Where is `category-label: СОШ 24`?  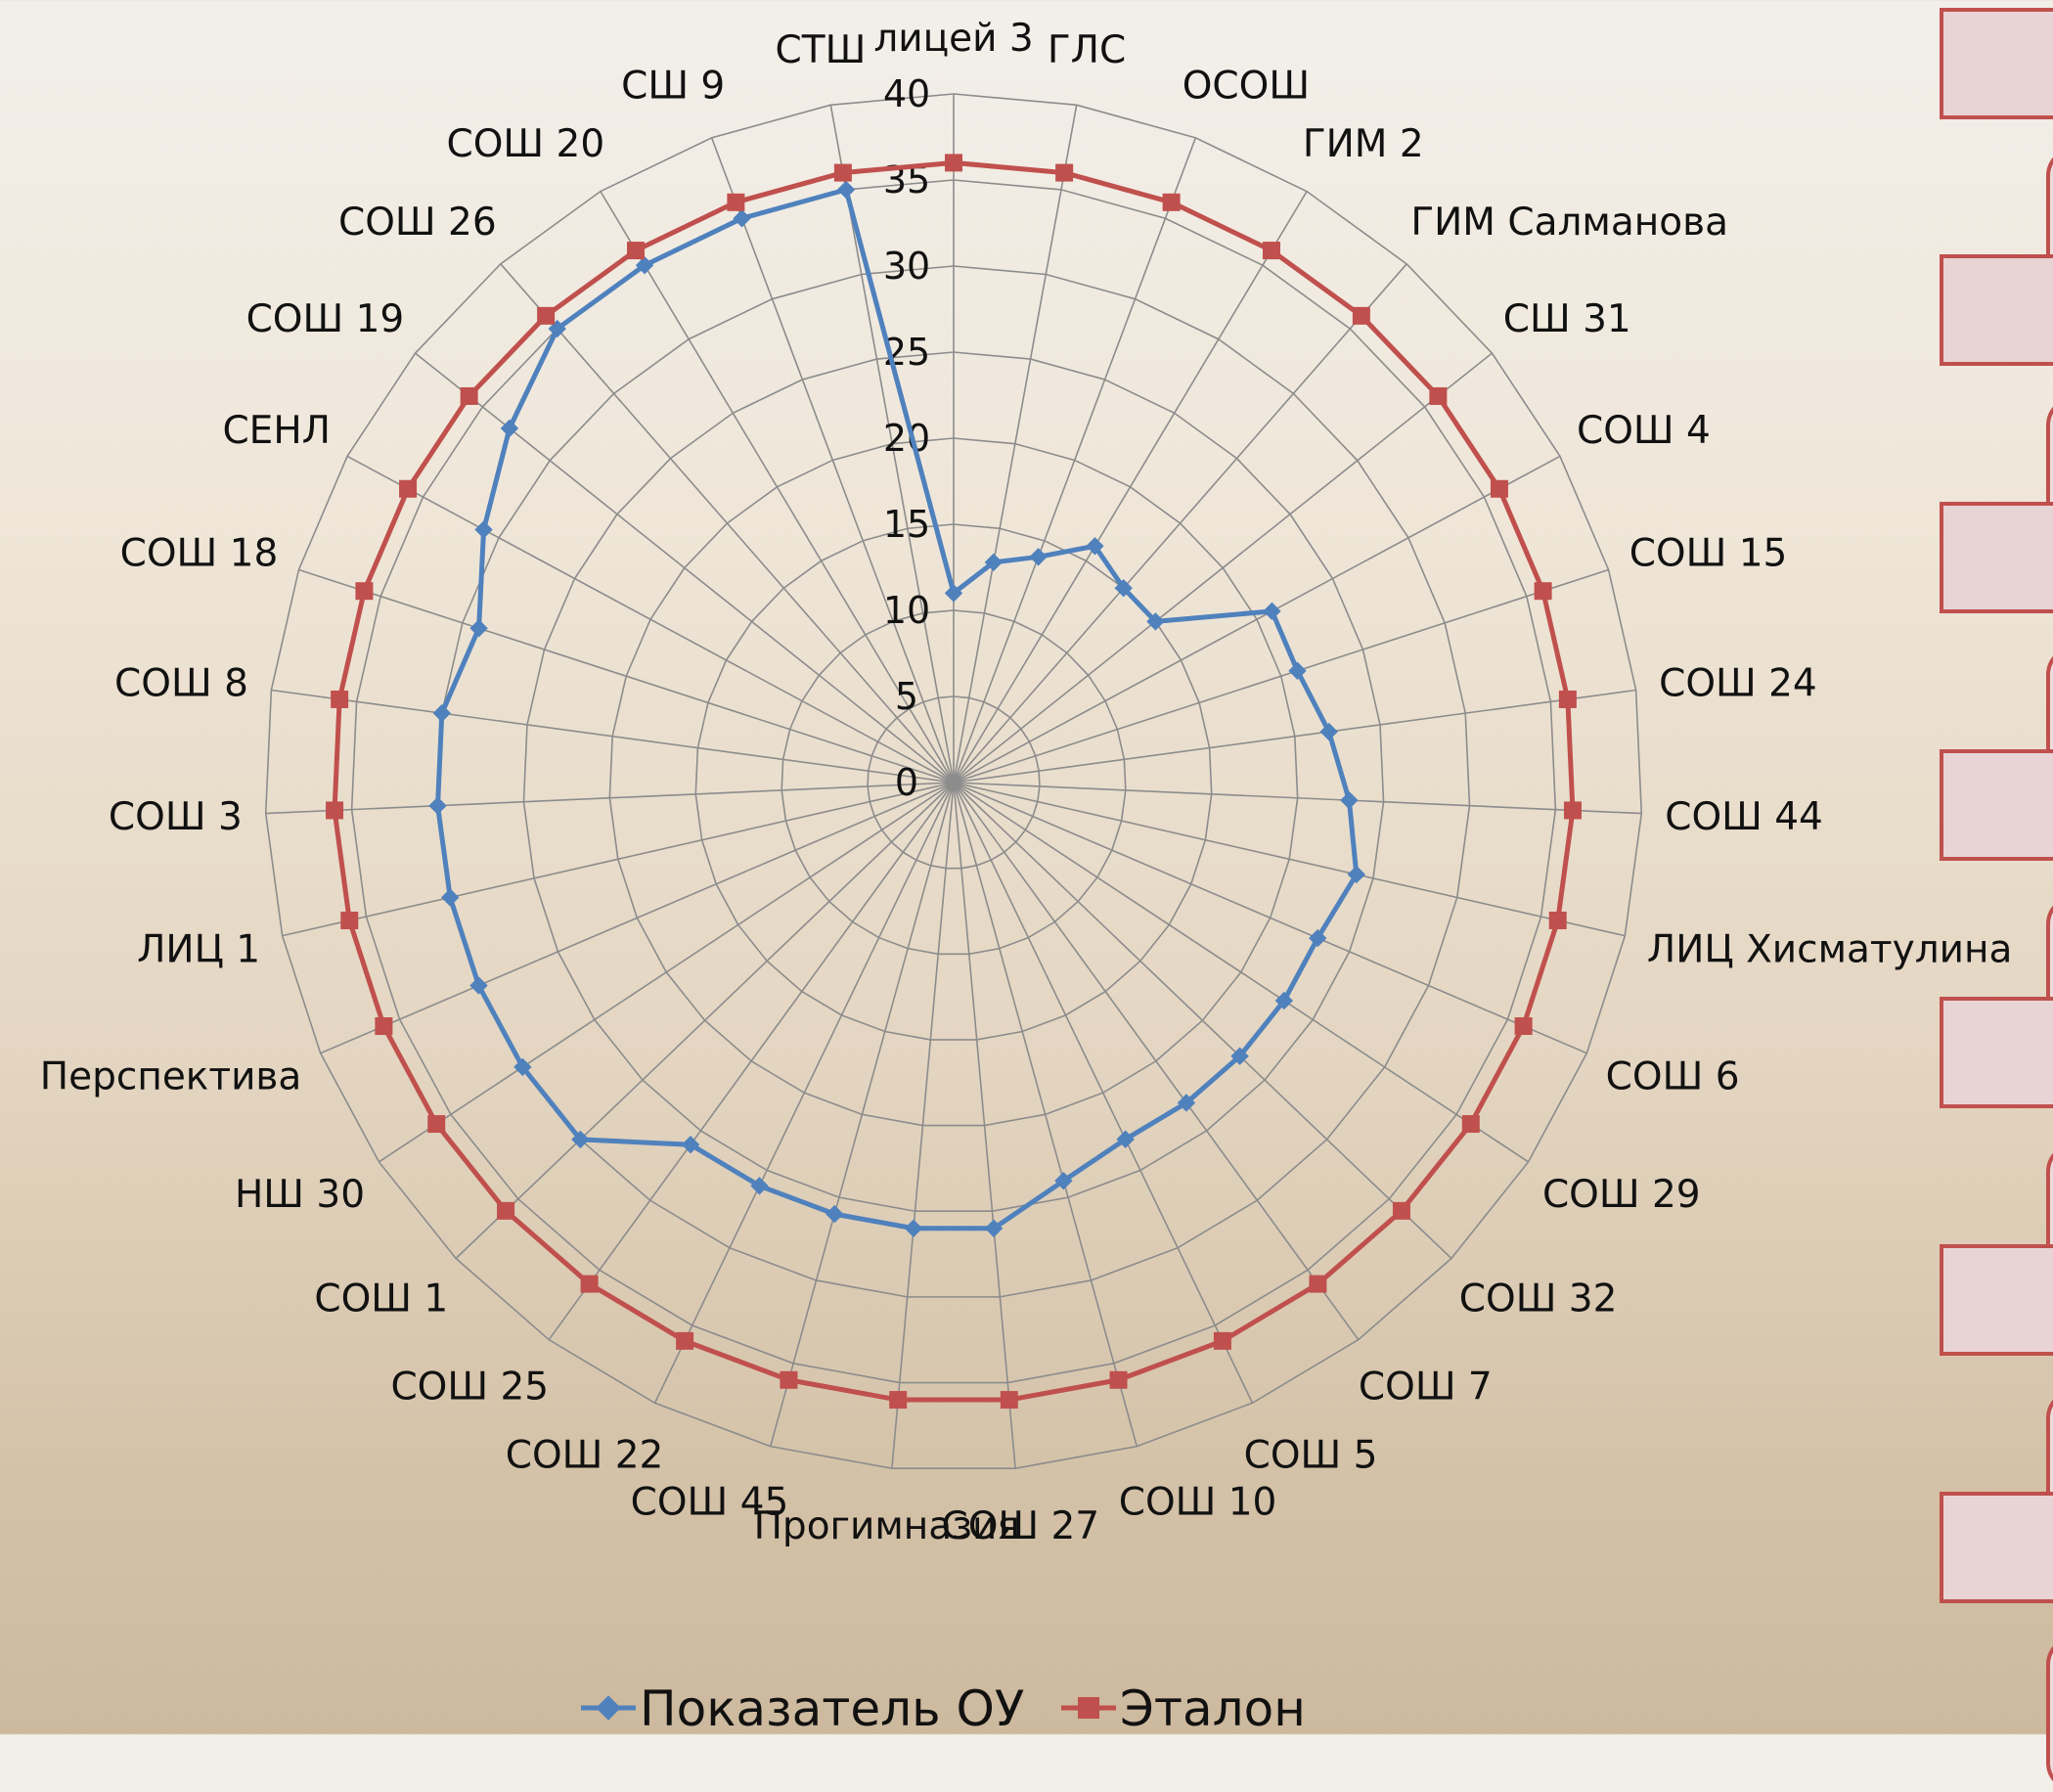 category-label: СОШ 24 is located at coordinates (1738, 684).